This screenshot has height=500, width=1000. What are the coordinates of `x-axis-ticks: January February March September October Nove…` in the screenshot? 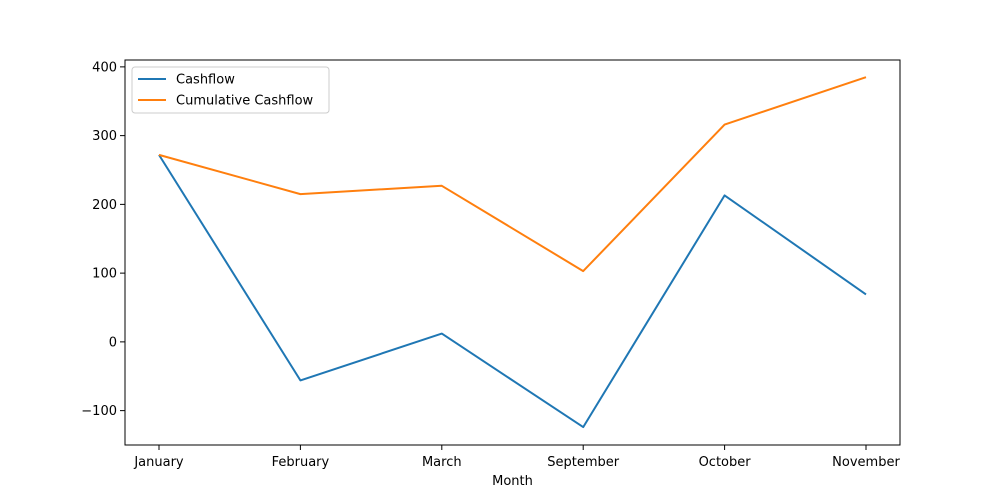 It's located at (516, 457).